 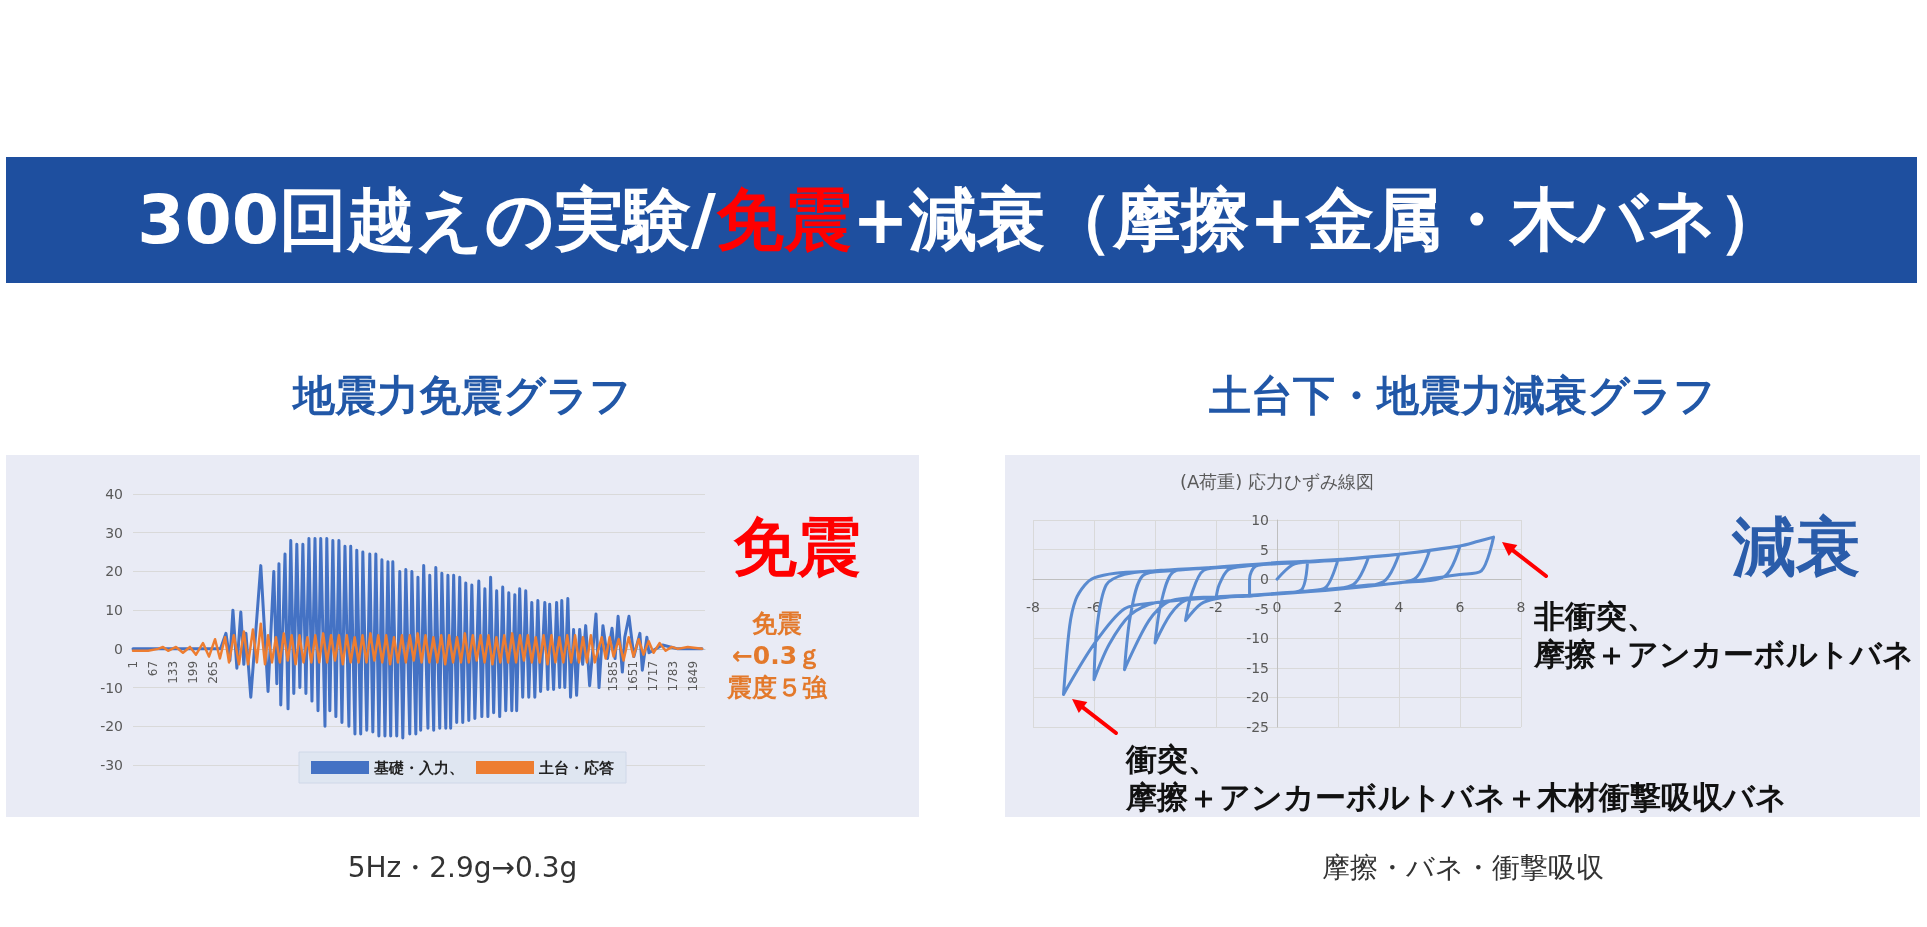 What do you see at coordinates (114, 494) in the screenshot?
I see `y-tick-label: 40` at bounding box center [114, 494].